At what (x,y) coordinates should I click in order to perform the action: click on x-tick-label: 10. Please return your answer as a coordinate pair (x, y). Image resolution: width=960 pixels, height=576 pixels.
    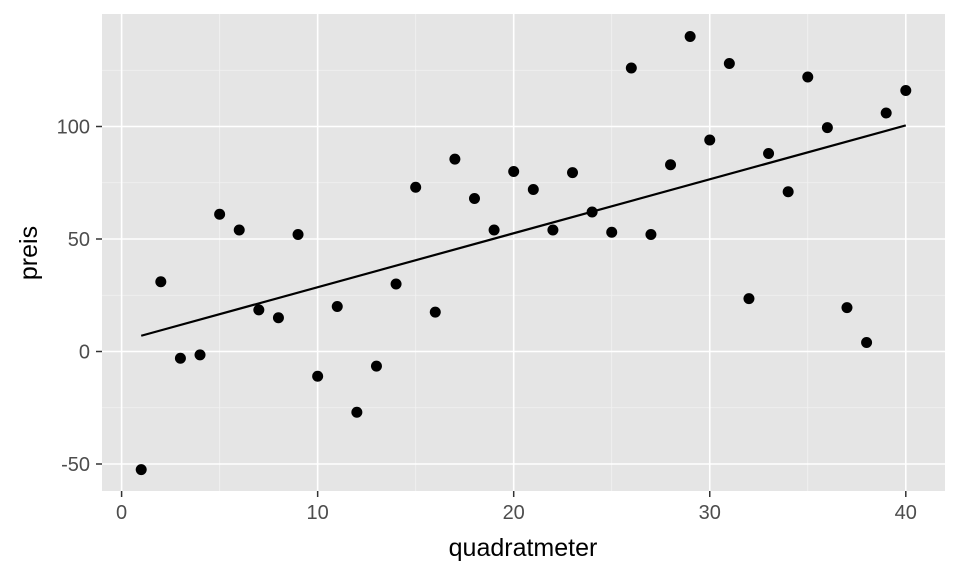
    Looking at the image, I should click on (318, 513).